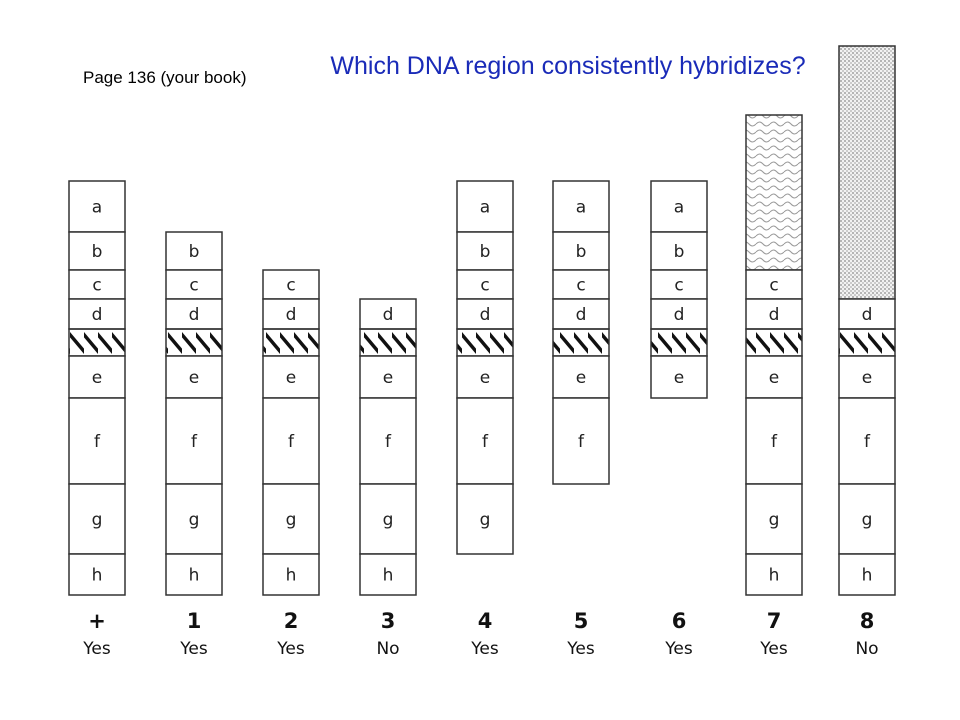  I want to click on column-7: cd e f g h 7 Yes, so click(774, 386).